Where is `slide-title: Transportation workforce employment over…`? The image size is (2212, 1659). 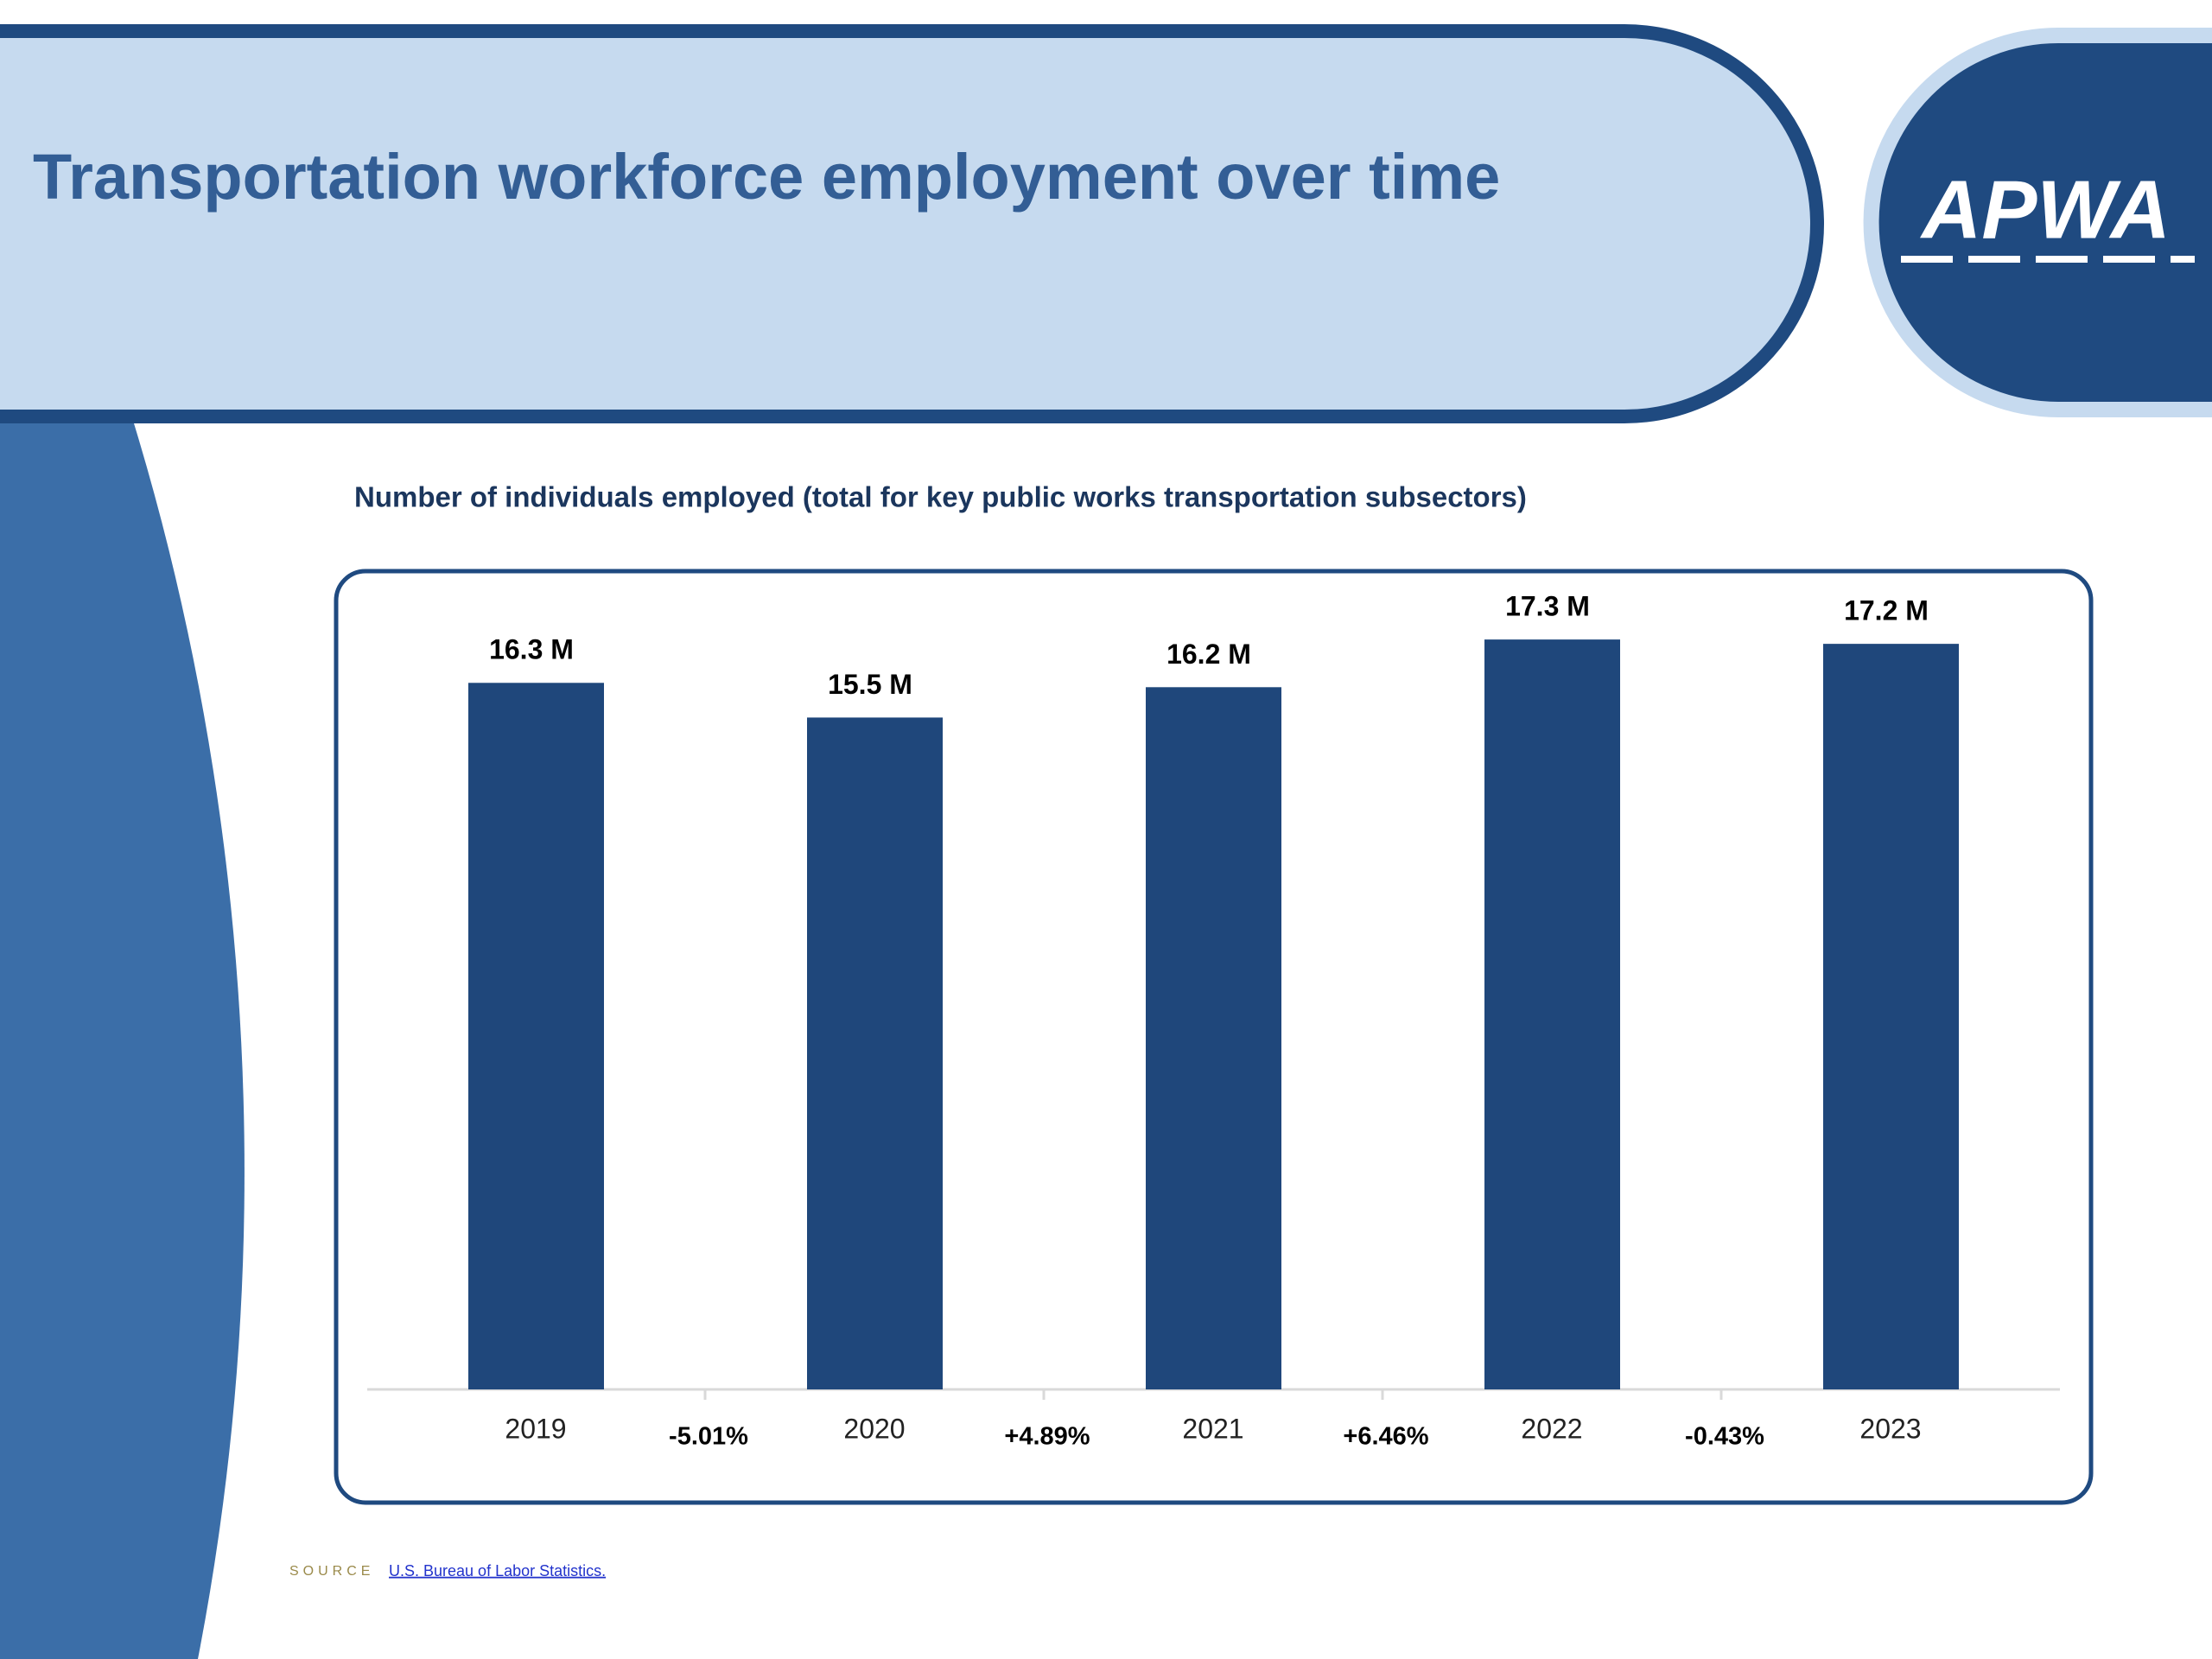 slide-title: Transportation workforce employment over… is located at coordinates (767, 177).